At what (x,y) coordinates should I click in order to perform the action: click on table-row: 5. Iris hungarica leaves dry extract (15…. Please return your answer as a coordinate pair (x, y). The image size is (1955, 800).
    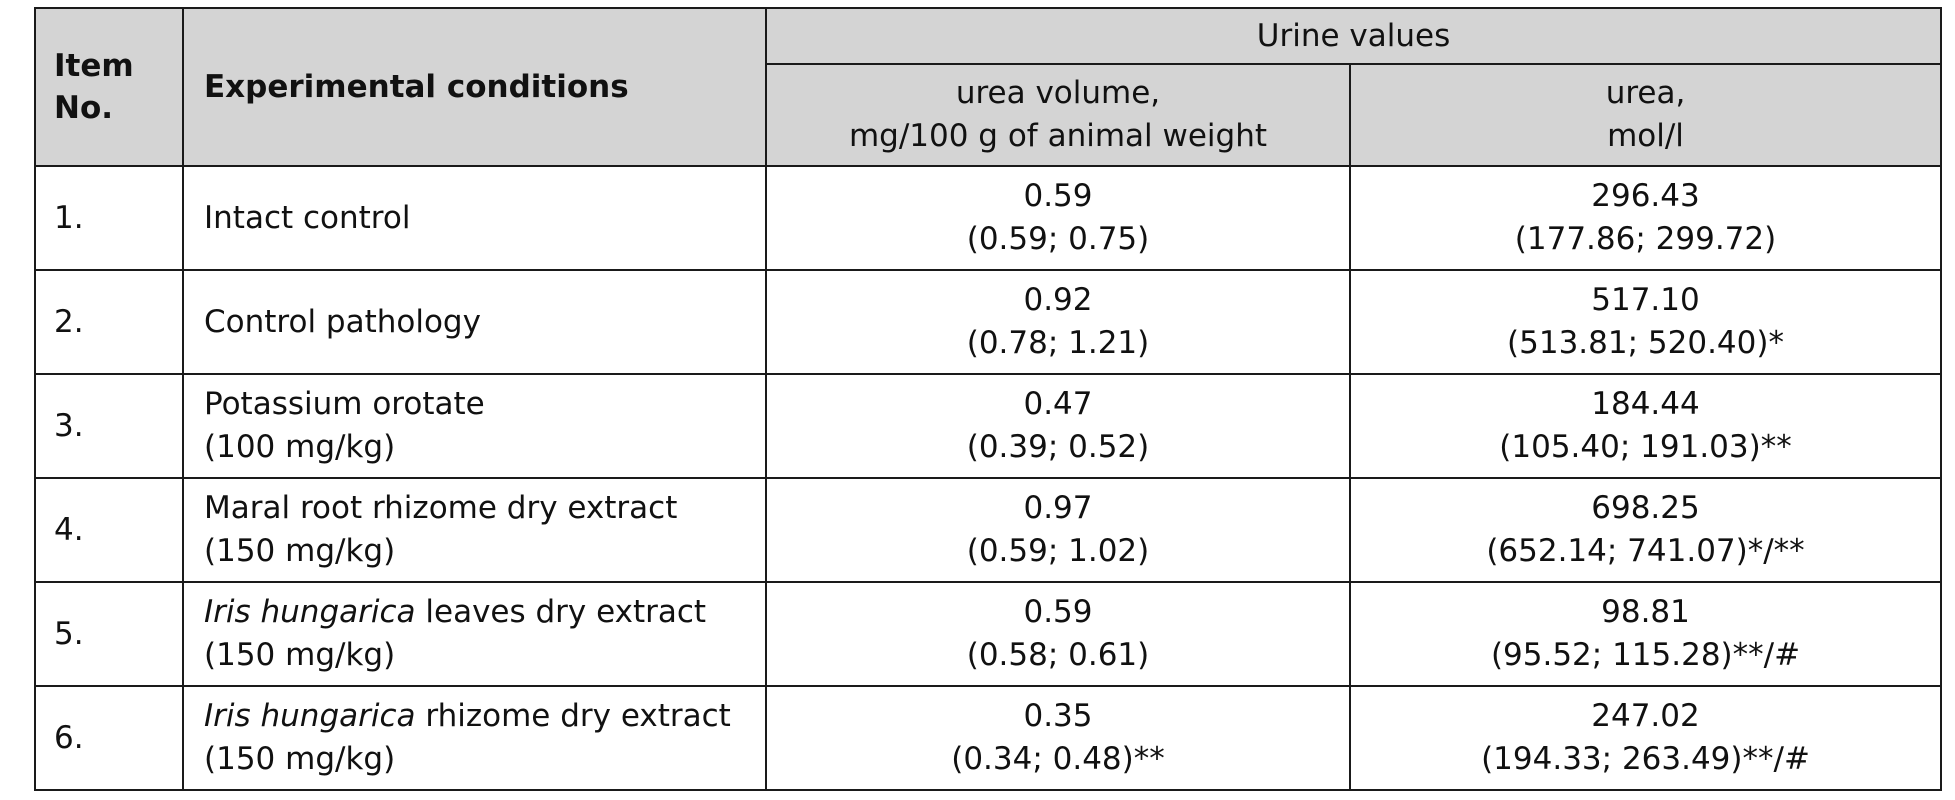
    Looking at the image, I should click on (988, 634).